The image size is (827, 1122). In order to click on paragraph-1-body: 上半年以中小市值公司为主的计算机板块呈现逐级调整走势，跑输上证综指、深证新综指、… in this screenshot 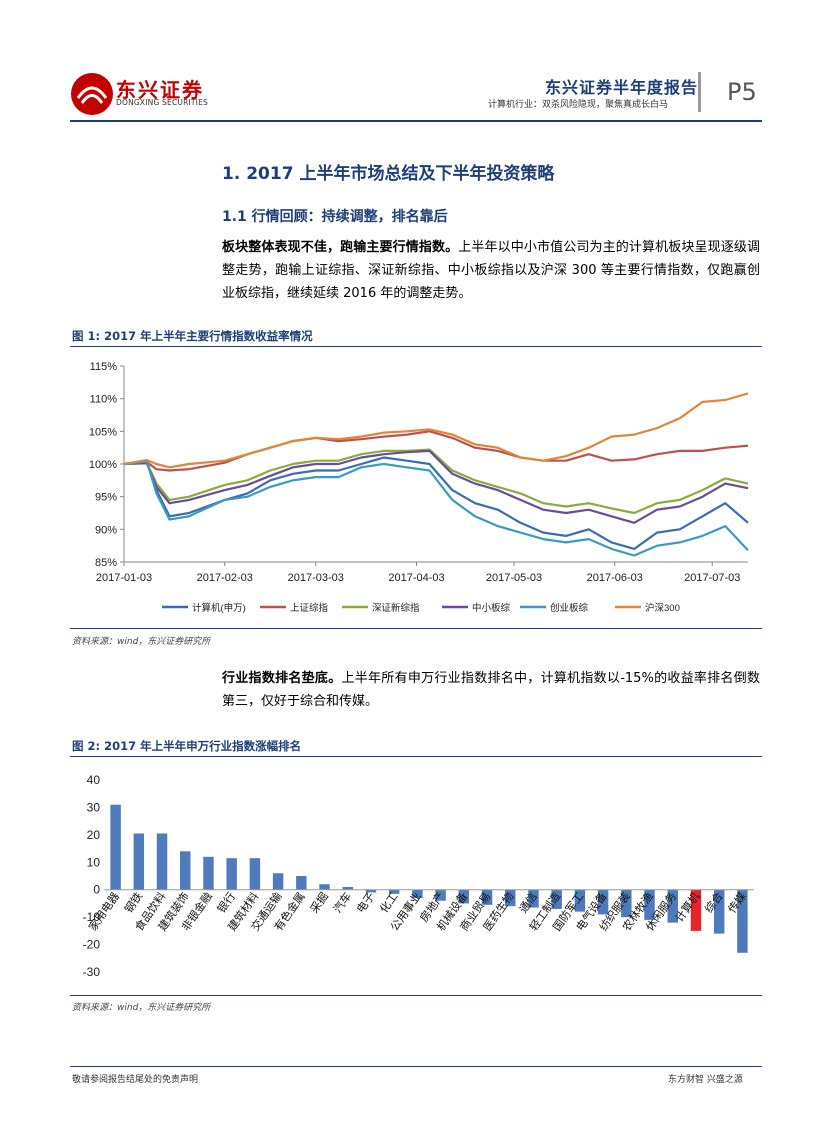, I will do `click(491, 270)`.